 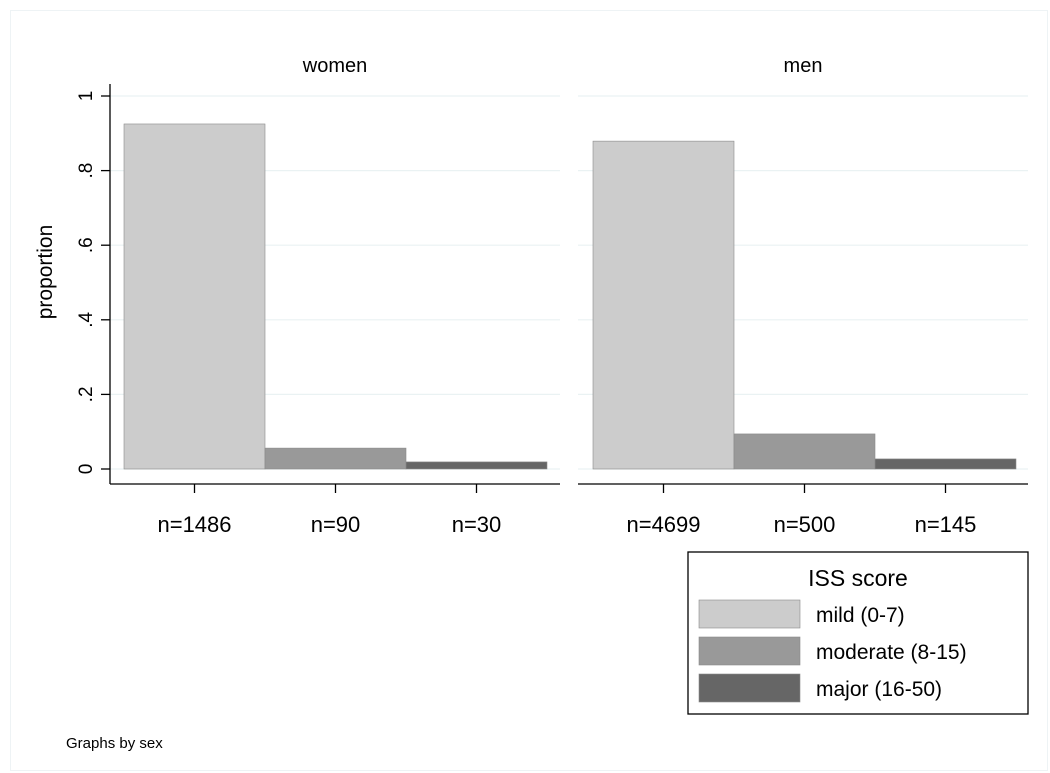 I want to click on y-tick-label: .8, so click(x=86, y=171).